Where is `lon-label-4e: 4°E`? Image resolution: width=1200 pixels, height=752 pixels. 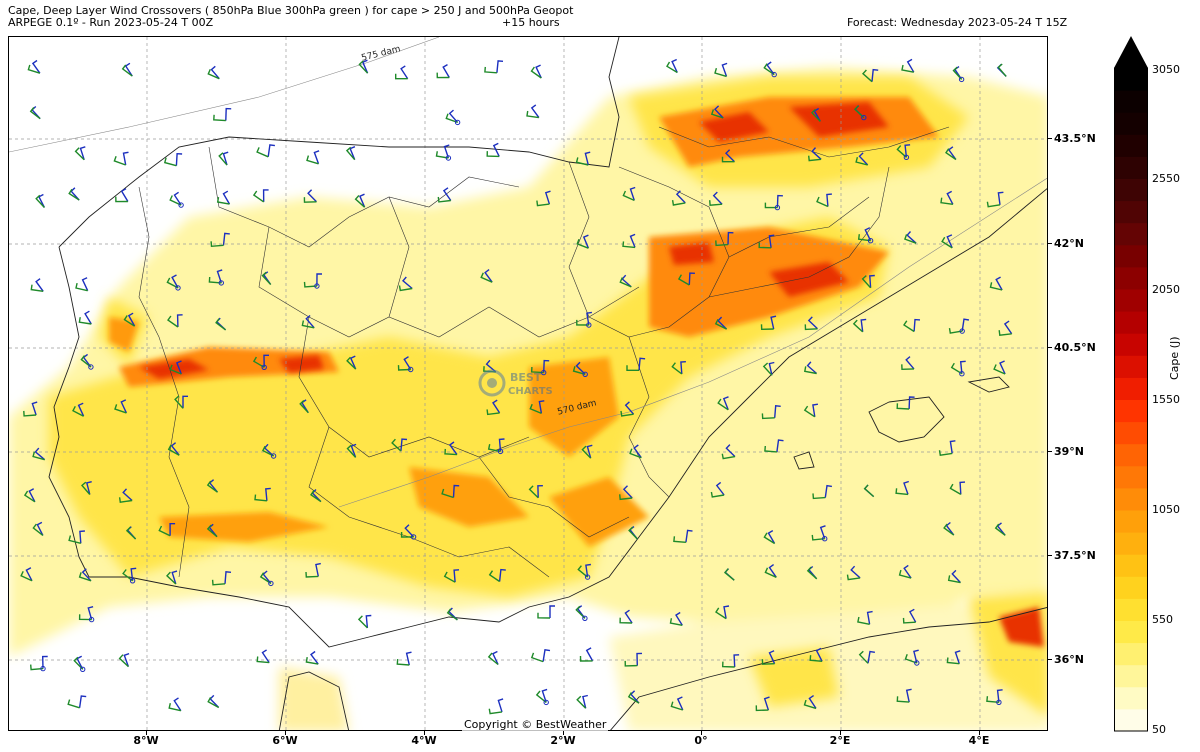 lon-label-4e: 4°E is located at coordinates (979, 740).